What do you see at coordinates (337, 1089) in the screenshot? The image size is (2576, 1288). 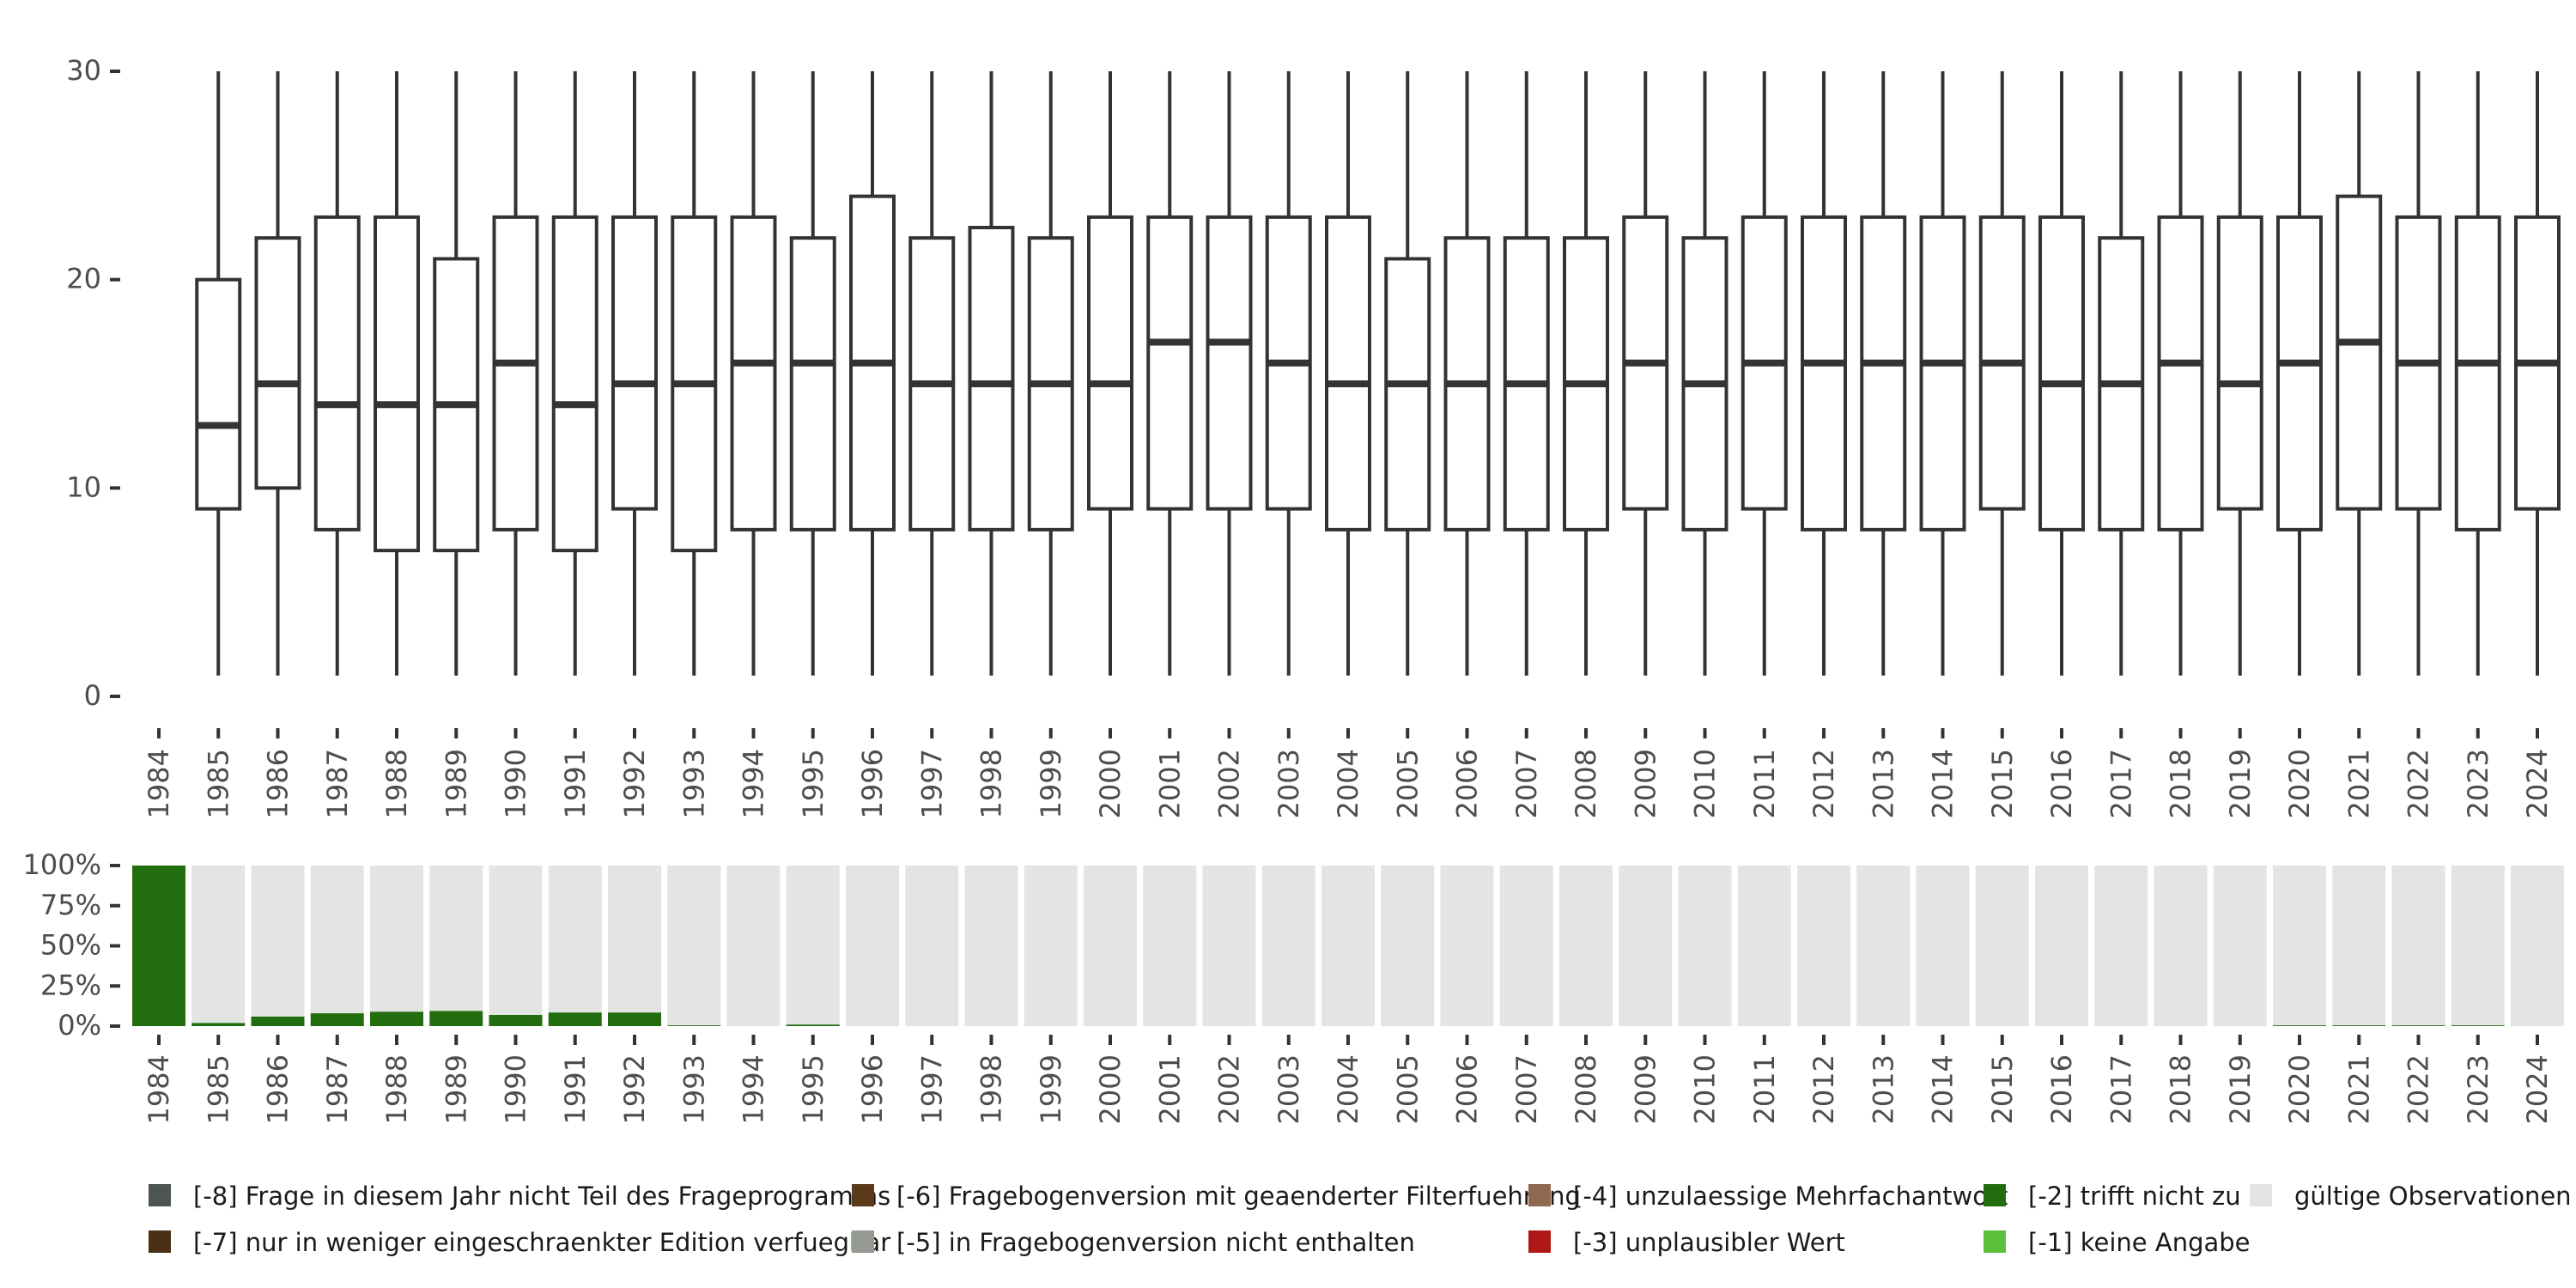 I see `bar-x-tick-label: 1987` at bounding box center [337, 1089].